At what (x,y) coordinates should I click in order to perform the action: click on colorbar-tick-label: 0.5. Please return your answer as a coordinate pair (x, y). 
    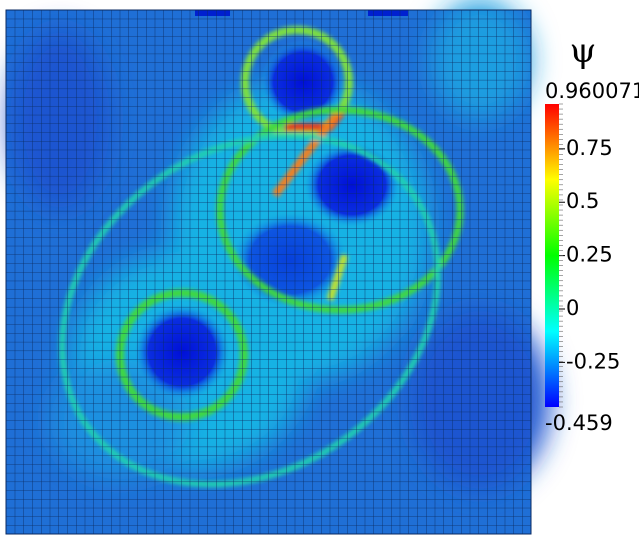
    Looking at the image, I should click on (582, 201).